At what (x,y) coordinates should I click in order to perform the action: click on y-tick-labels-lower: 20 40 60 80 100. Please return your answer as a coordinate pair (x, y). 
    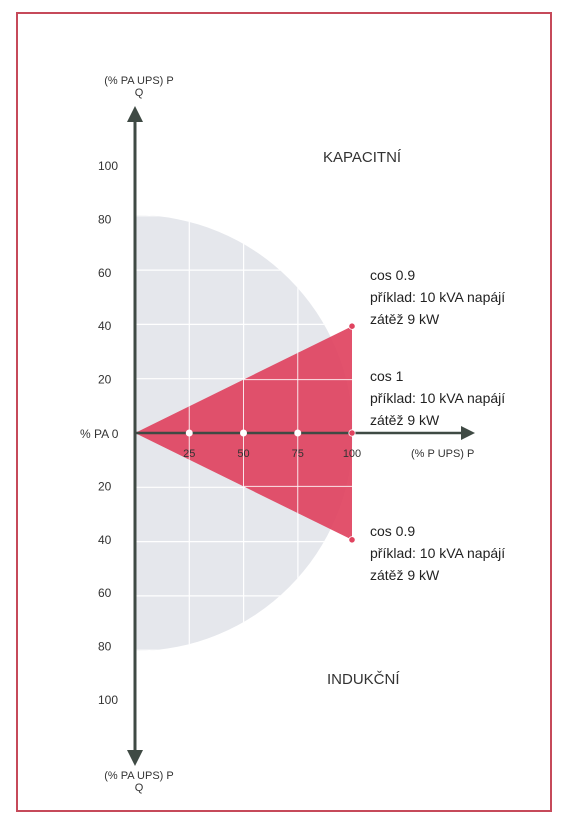
    Looking at the image, I should click on (108, 593).